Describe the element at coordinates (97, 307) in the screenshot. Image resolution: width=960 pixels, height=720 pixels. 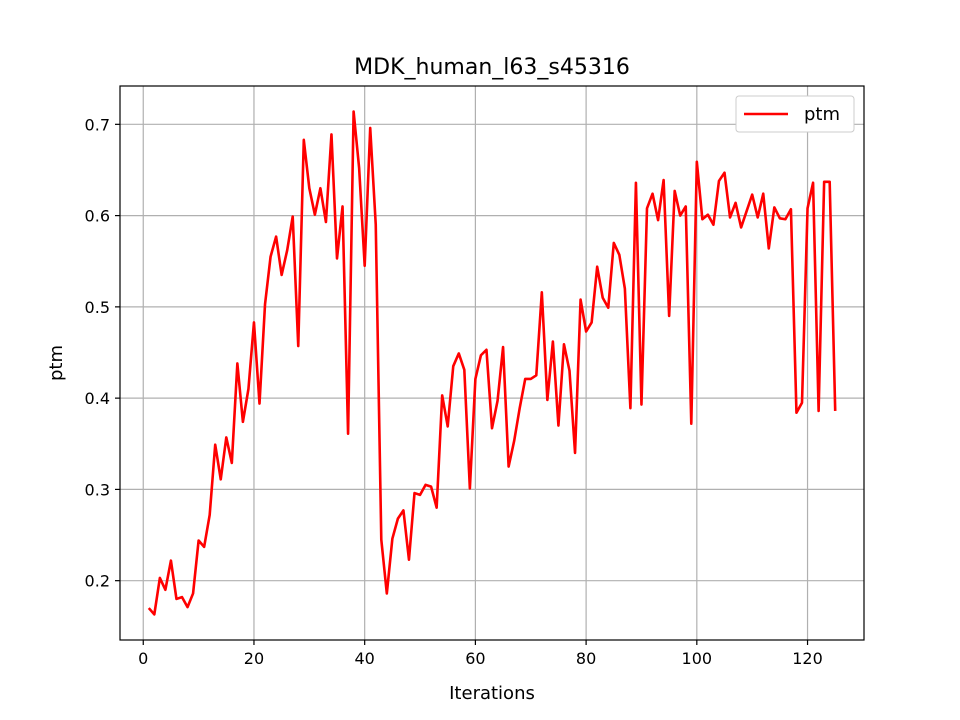
I see `y-tick-label: 0.5` at that location.